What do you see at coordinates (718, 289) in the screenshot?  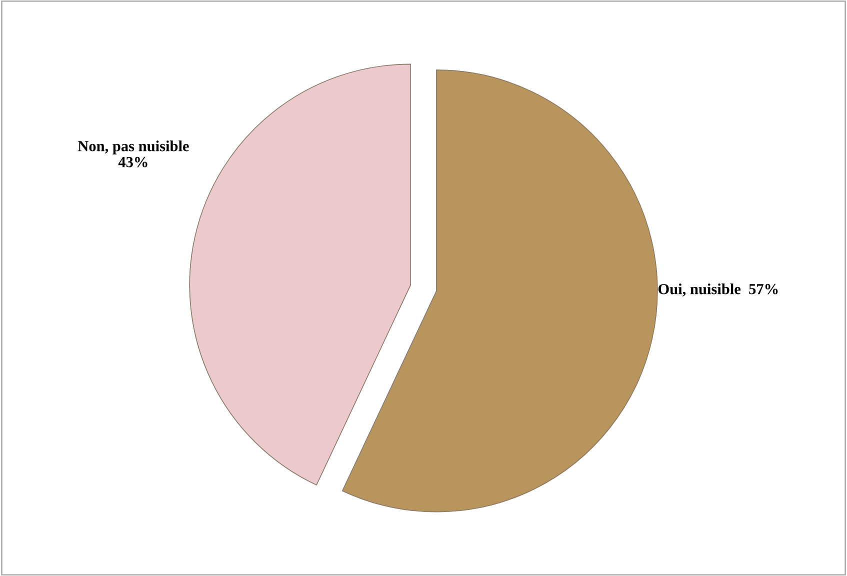 I see `slice-label: Oui, nuisible 57%` at bounding box center [718, 289].